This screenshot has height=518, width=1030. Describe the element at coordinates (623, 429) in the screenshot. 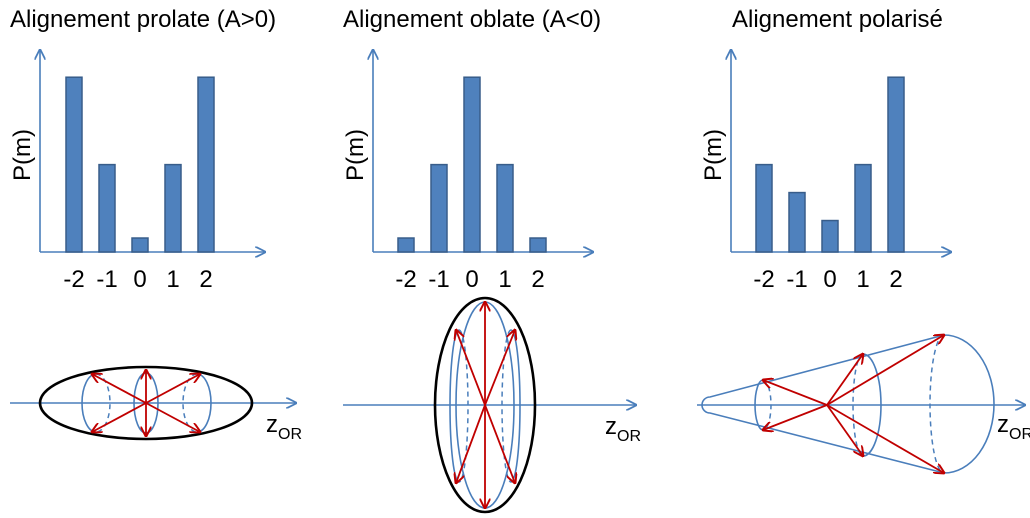

I see `z-axis-label-oblate: zOR` at that location.